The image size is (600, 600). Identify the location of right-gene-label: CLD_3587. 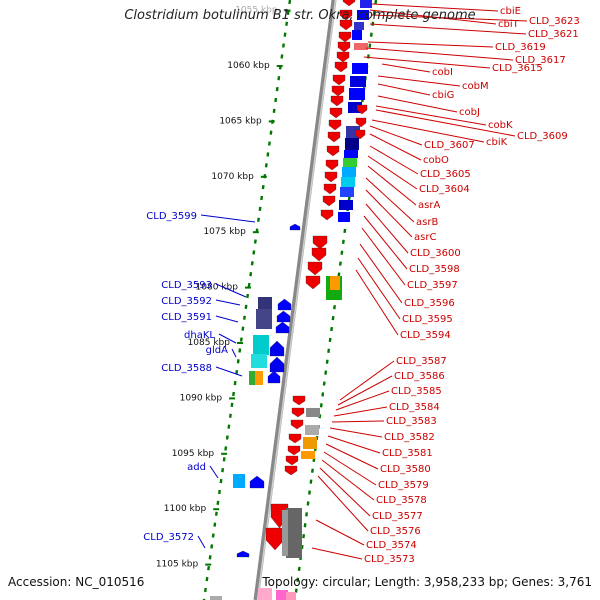
(421, 361).